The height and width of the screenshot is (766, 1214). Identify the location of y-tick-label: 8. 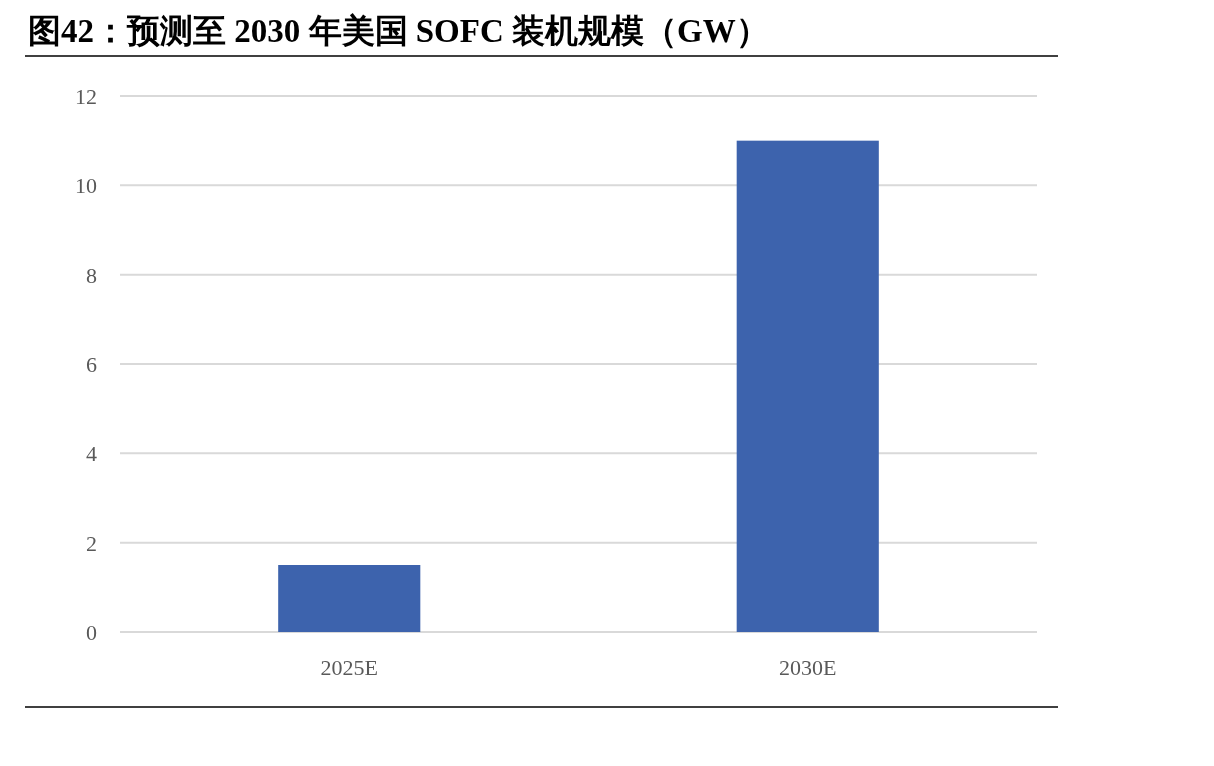
(91, 275).